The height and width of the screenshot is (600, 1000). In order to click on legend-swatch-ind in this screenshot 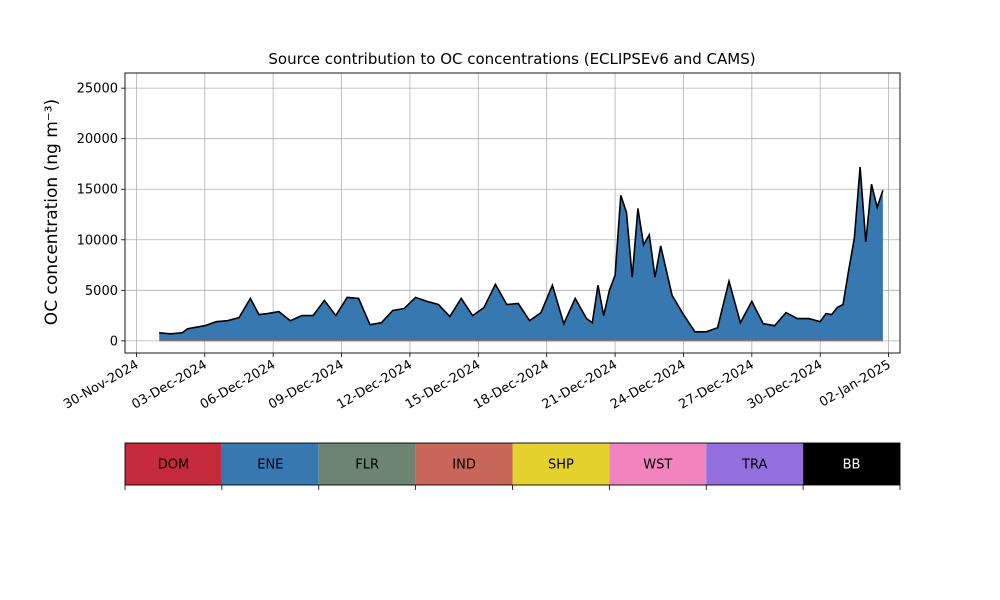, I will do `click(464, 464)`.